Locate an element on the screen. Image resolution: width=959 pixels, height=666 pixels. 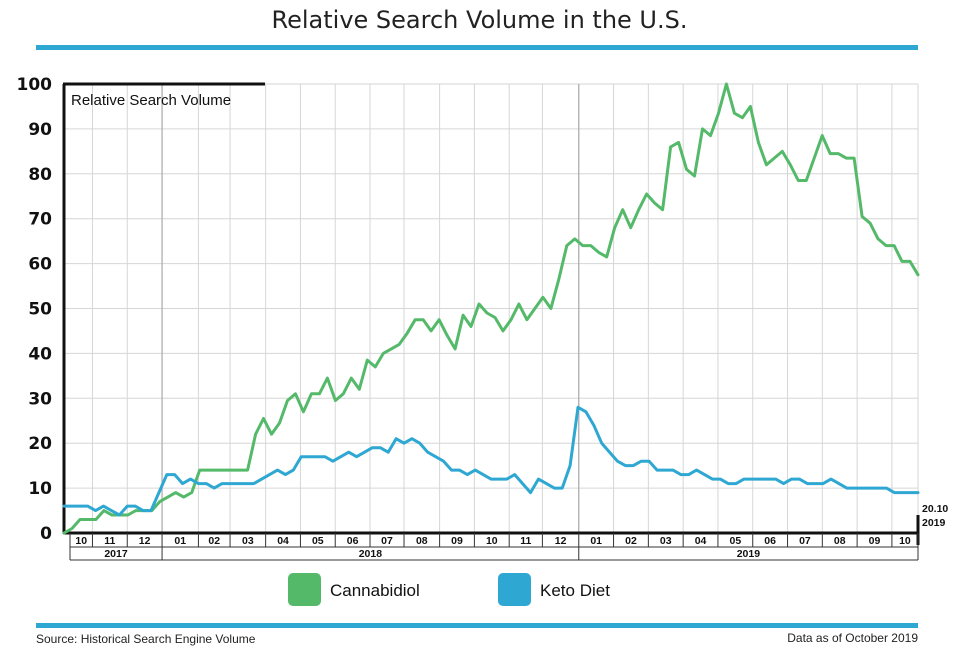
y-tick-label: 20 is located at coordinates (40, 444).